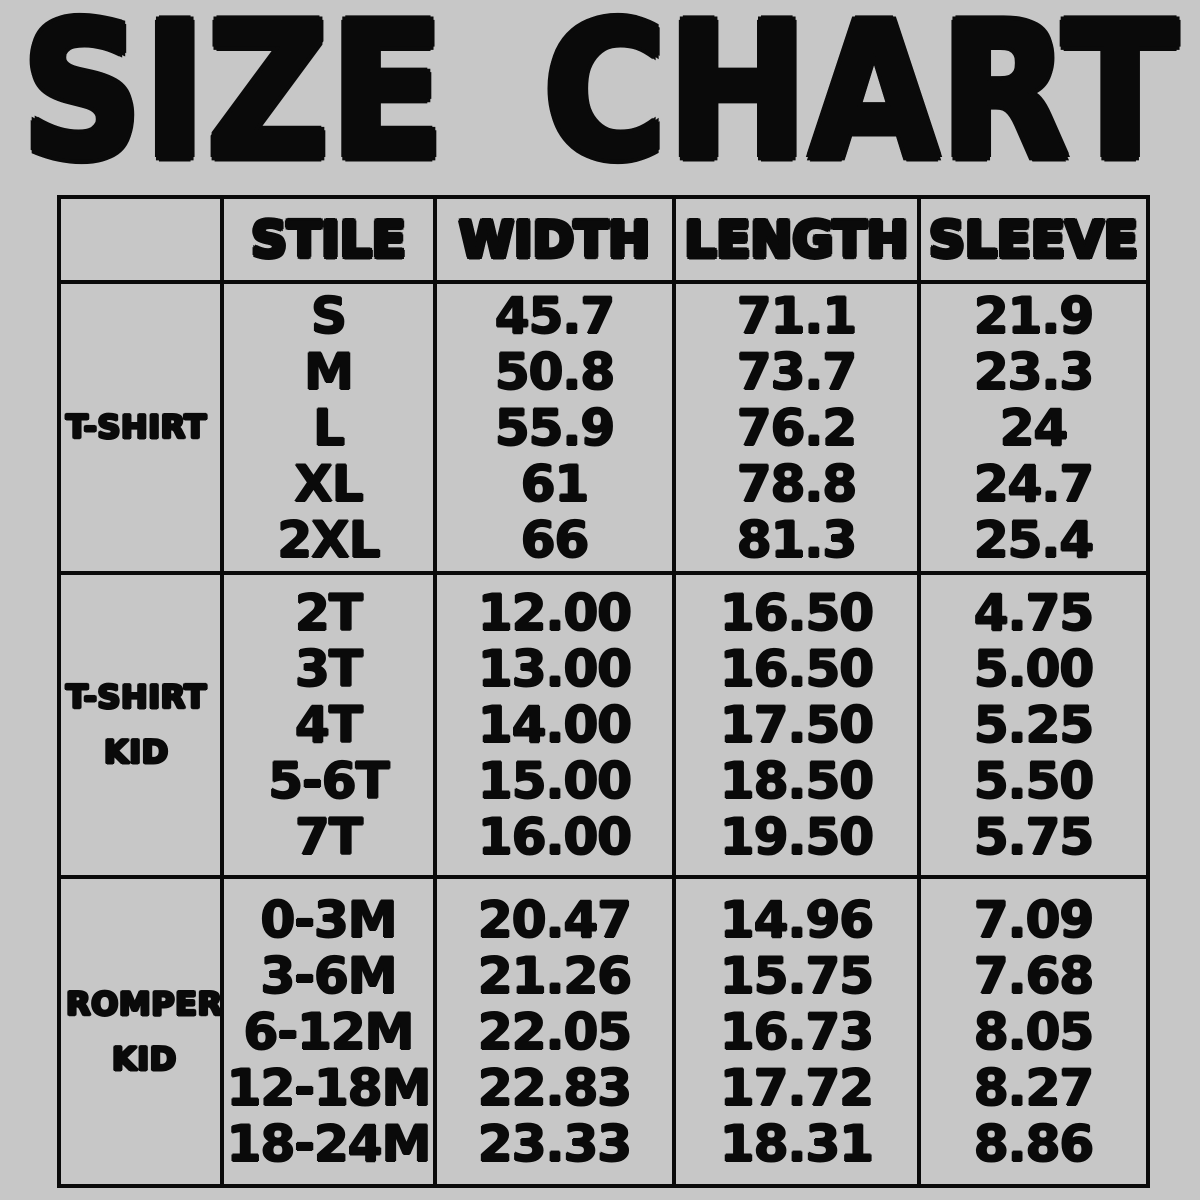 The image size is (1200, 1200). I want to click on cell-line: 21.26, so click(554, 975).